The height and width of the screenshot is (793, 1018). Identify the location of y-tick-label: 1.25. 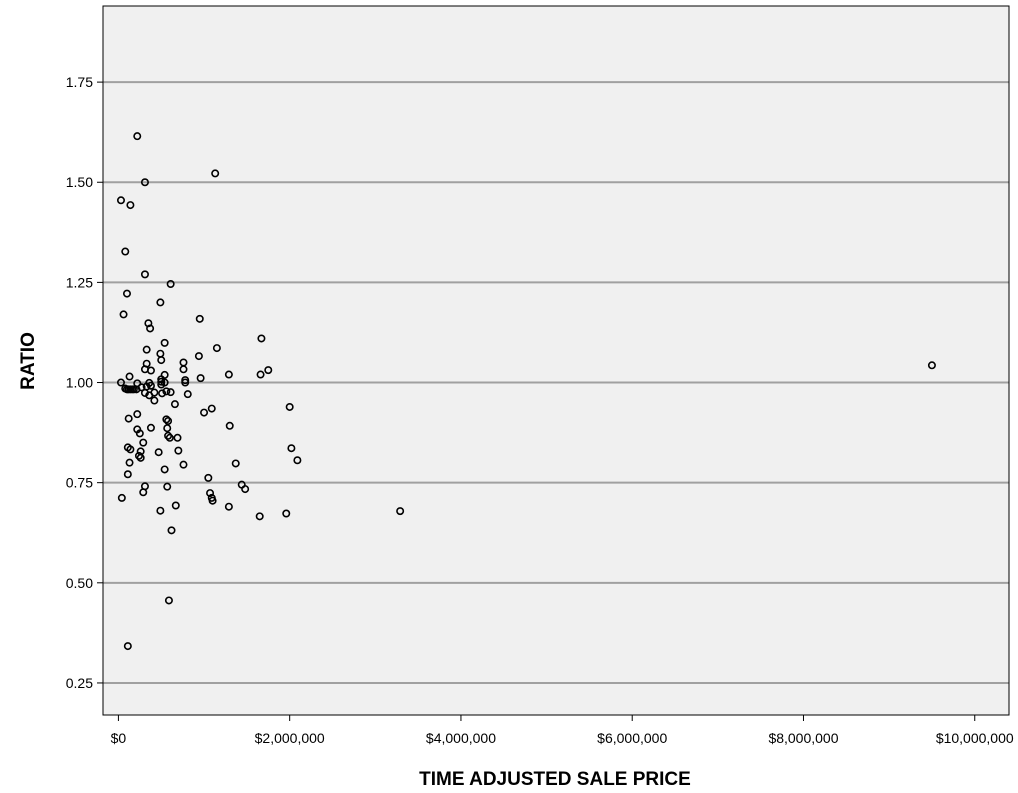
(79, 282).